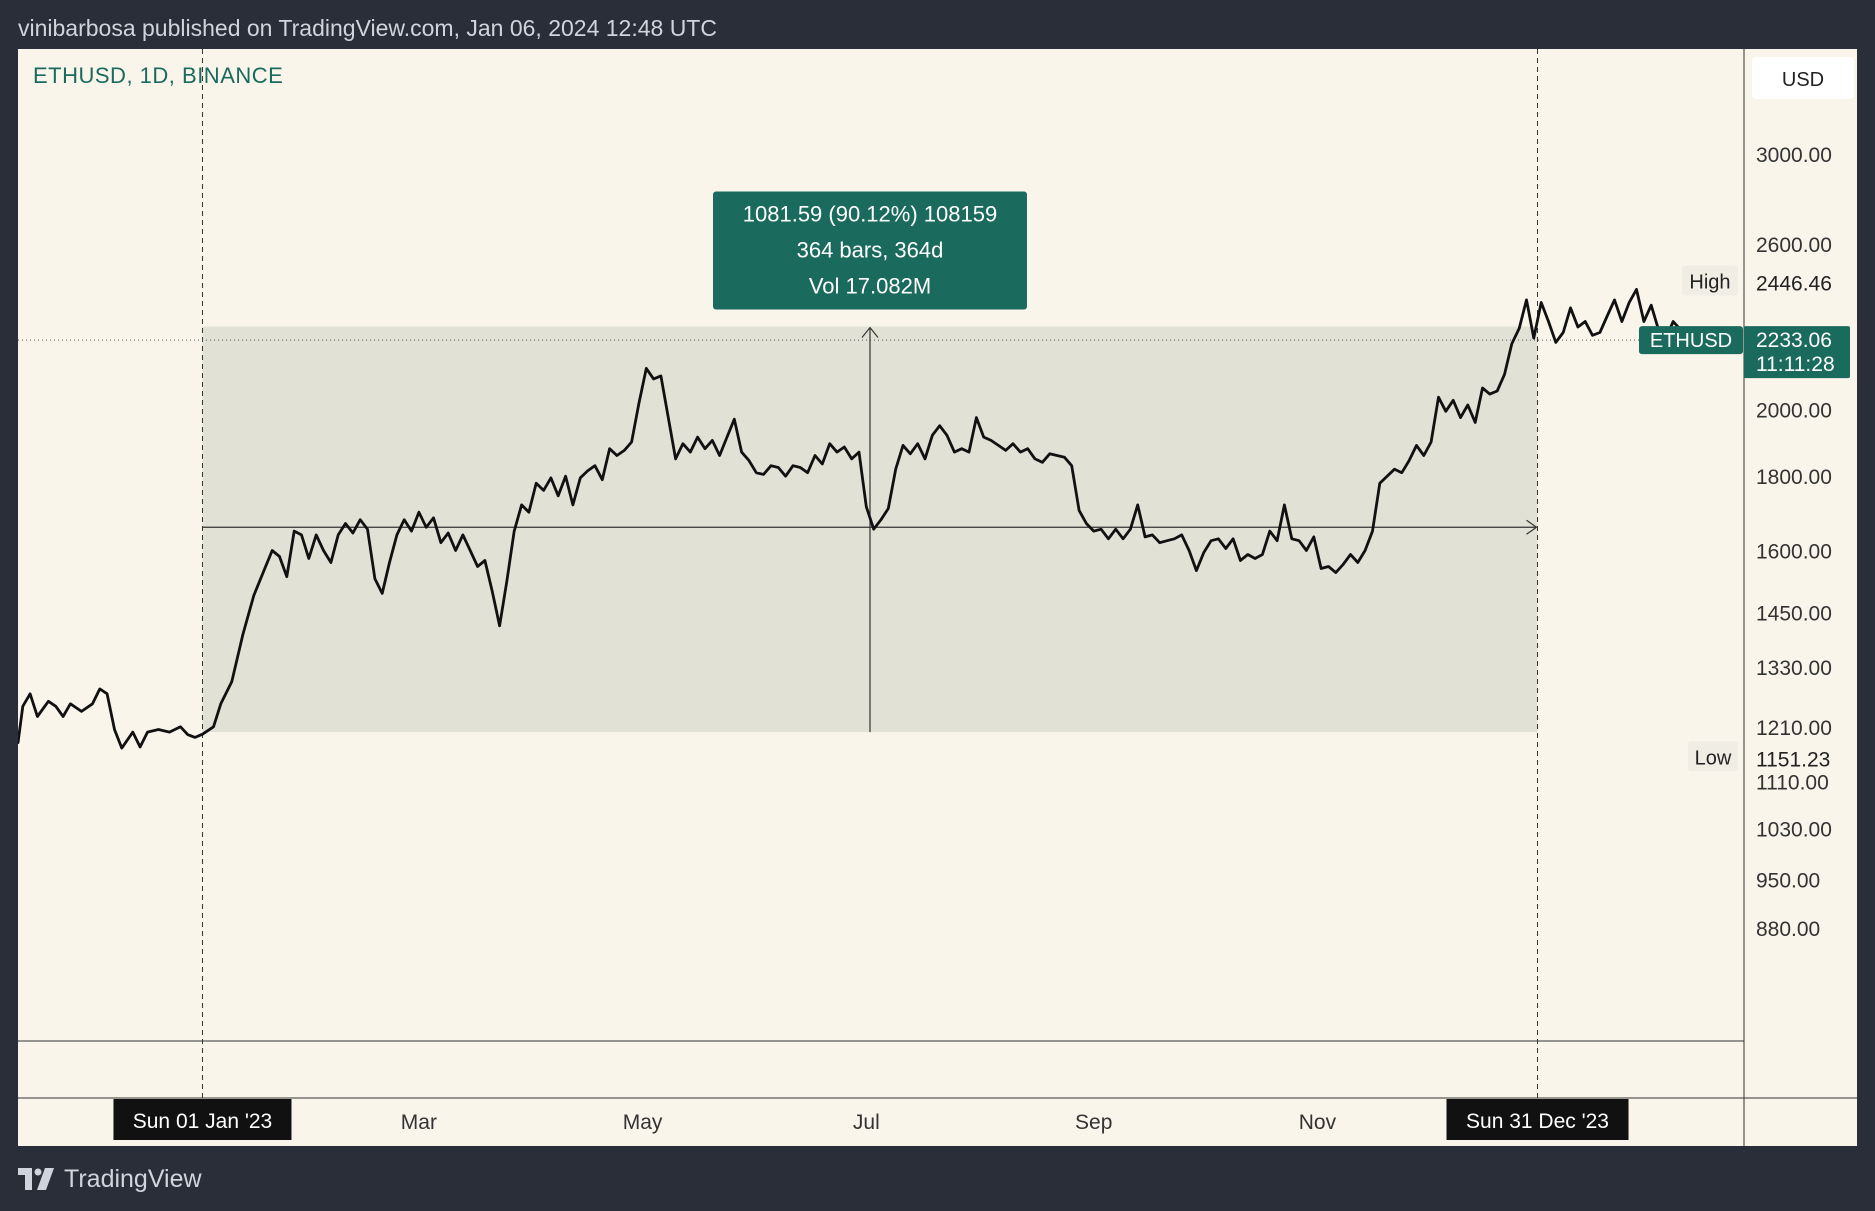 The image size is (1875, 1211). What do you see at coordinates (643, 1122) in the screenshot?
I see `x-tick-label: May` at bounding box center [643, 1122].